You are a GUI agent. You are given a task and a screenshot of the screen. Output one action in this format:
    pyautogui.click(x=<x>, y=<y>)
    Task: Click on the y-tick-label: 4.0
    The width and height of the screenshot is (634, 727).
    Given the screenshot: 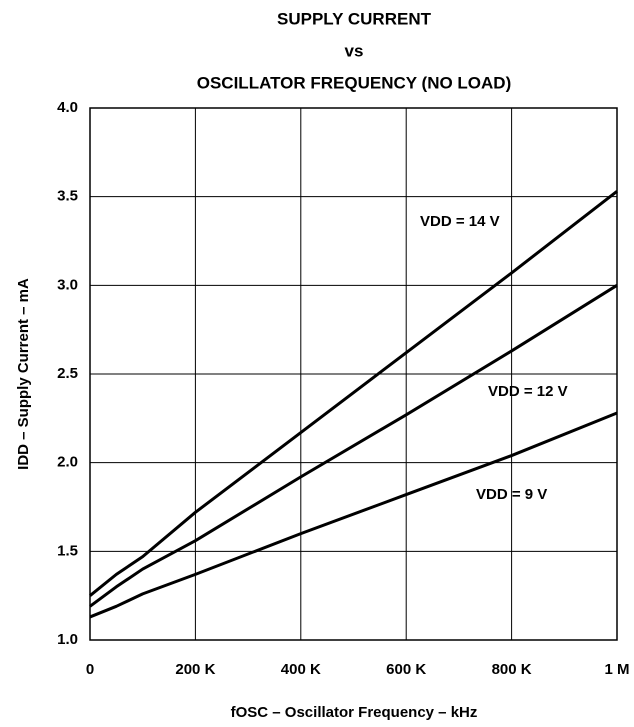 What is the action you would take?
    pyautogui.click(x=67, y=107)
    